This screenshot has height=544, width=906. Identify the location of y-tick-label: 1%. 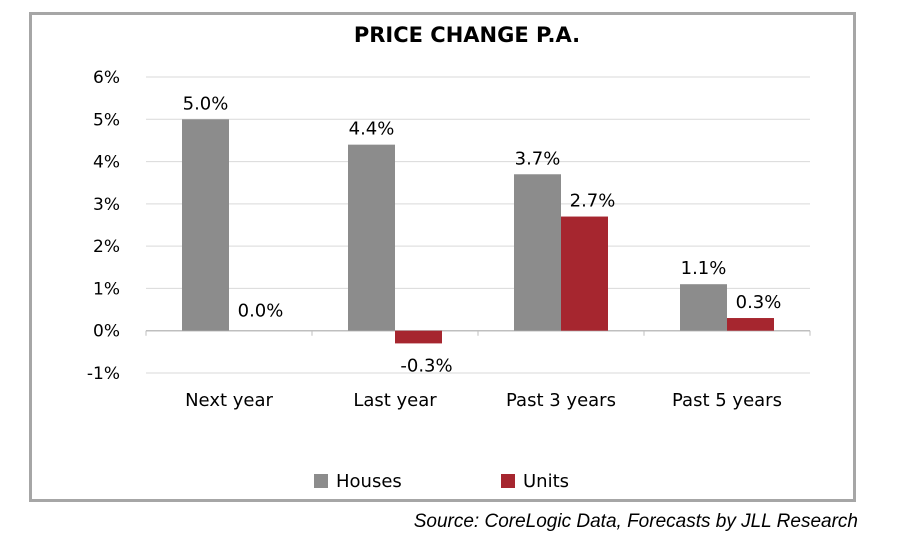
(106, 289).